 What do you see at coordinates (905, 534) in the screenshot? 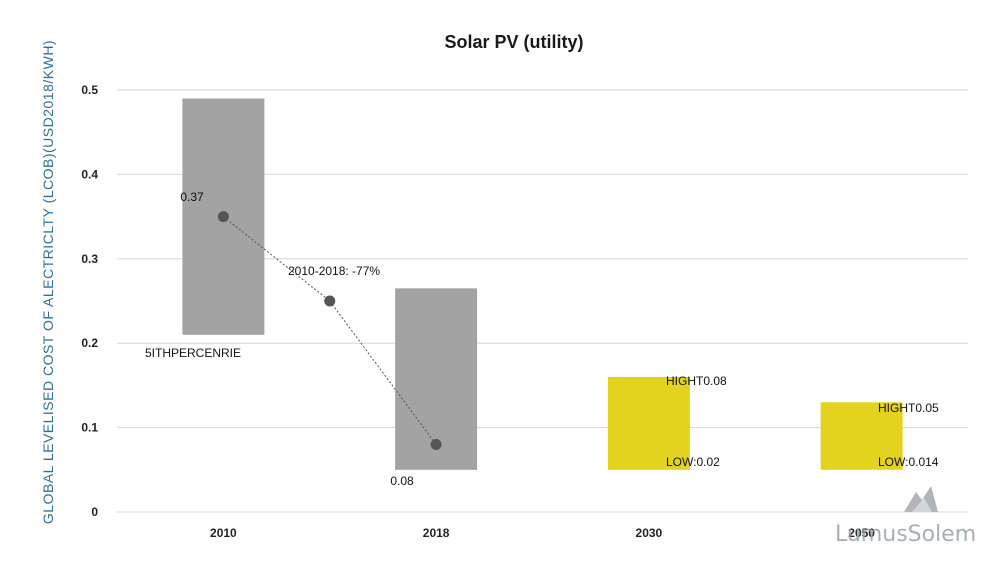
I see `watermark: LumusSolem` at bounding box center [905, 534].